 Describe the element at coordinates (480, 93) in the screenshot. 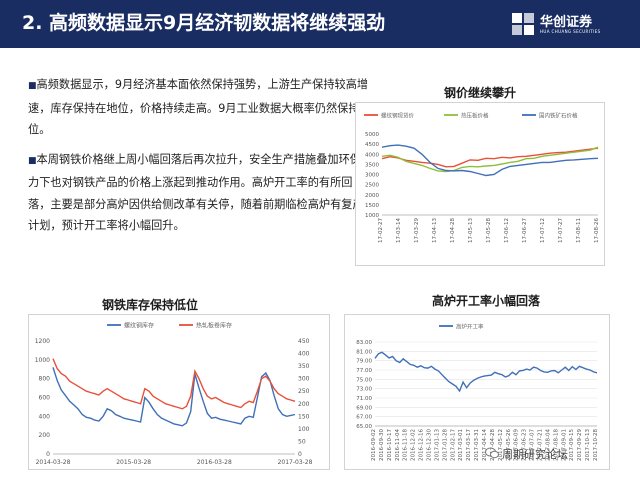

I see `chart-title-steel-price: 钢价继续攀升` at that location.